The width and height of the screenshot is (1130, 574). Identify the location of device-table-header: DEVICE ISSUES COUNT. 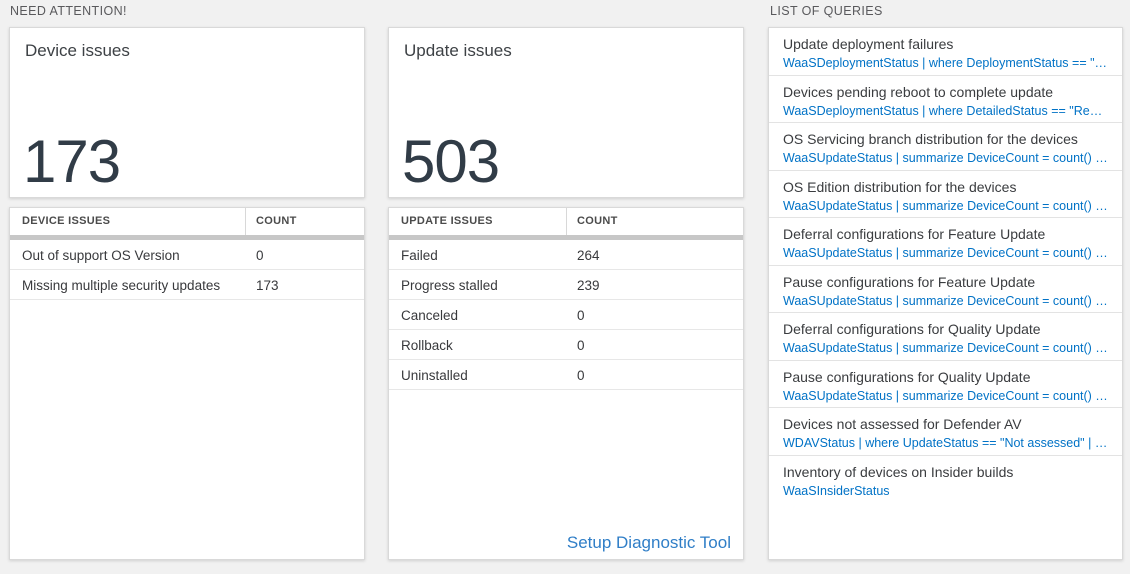
(187, 221).